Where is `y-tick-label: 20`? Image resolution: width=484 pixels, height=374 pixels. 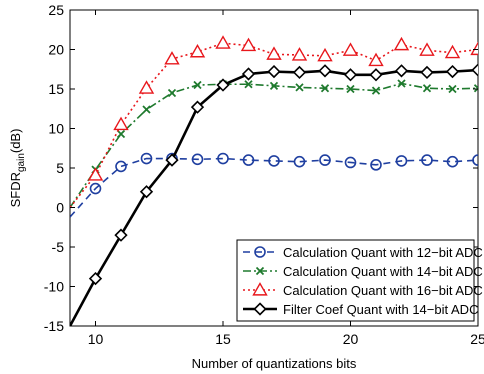 y-tick-label: 20 is located at coordinates (56, 50).